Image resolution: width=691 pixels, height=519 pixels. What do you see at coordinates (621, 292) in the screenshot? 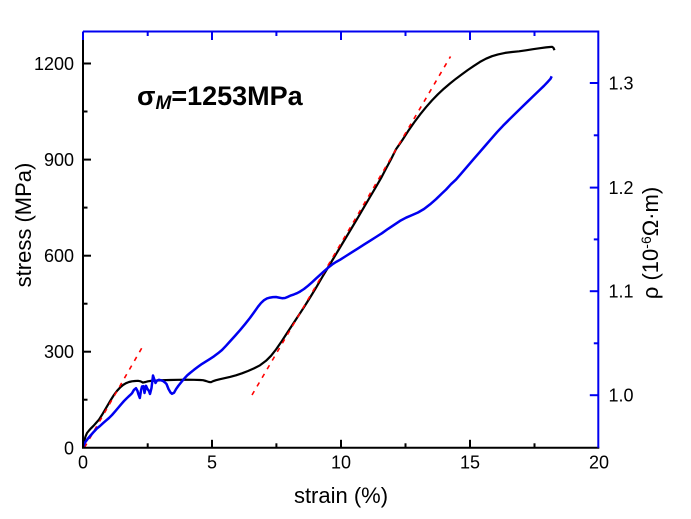
I see `svg-text: 1.1` at bounding box center [621, 292].